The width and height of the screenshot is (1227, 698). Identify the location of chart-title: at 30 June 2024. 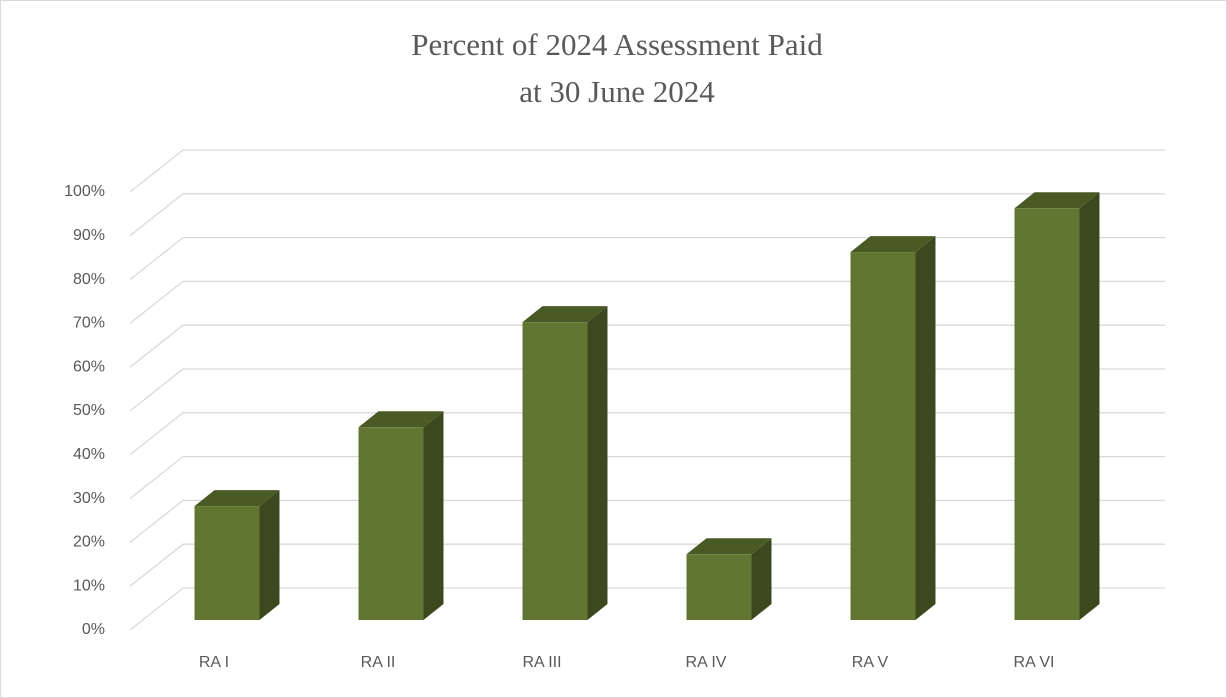
(617, 91).